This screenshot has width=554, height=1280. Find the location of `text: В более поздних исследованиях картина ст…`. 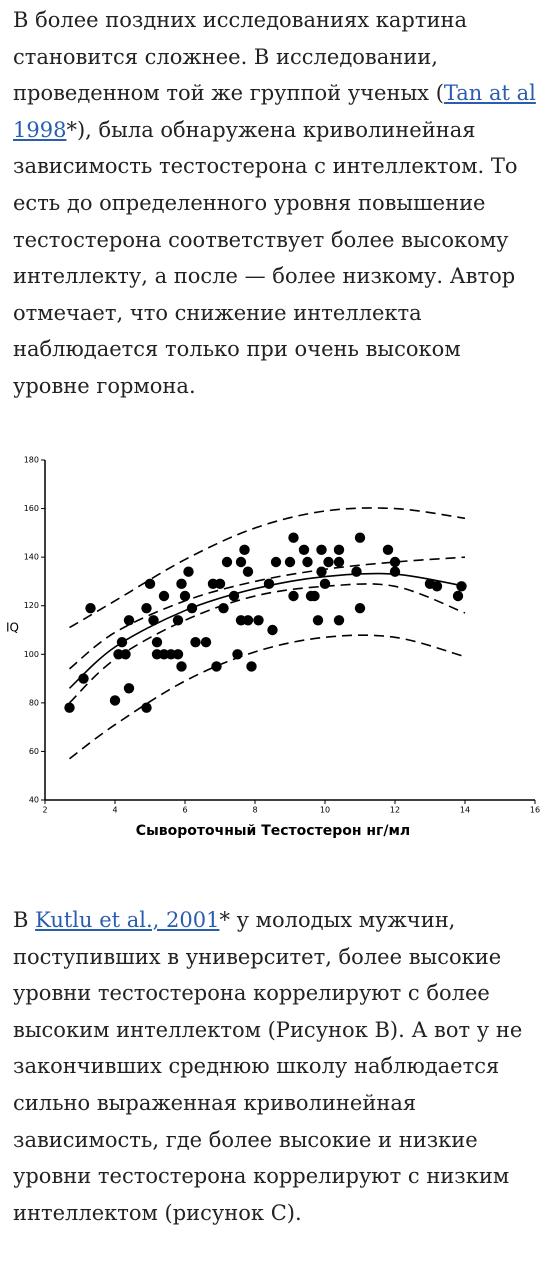

text: В более поздних исследованиях картина ст… is located at coordinates (240, 57).